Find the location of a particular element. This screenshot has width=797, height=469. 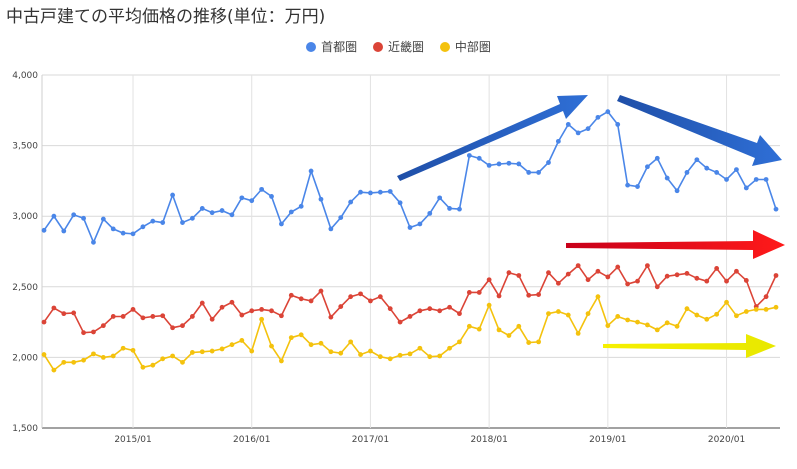

legend-item-shutoken: 首都圏 is located at coordinates (331, 46).